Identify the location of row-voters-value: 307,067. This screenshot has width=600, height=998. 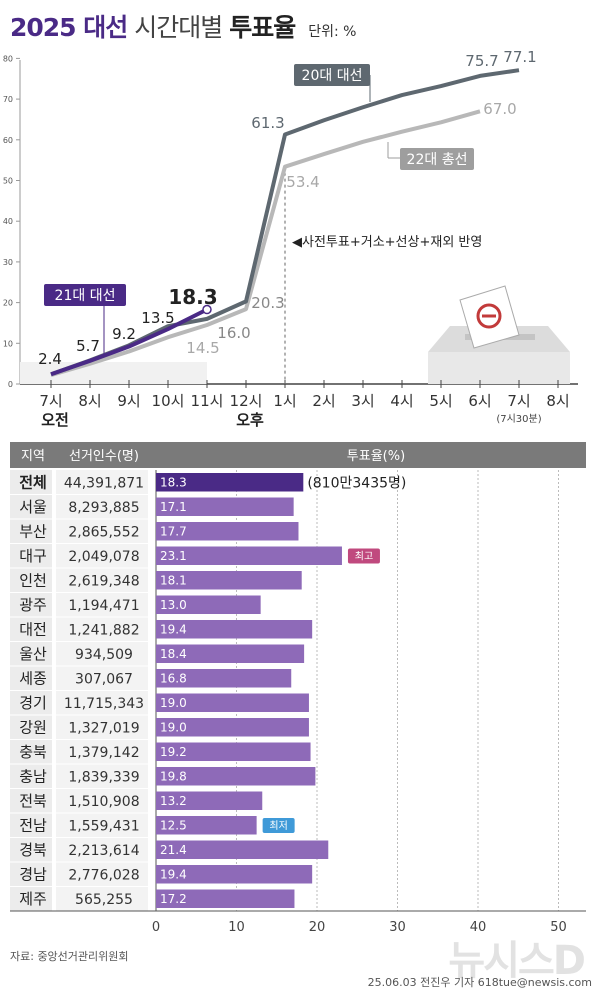
(104, 679).